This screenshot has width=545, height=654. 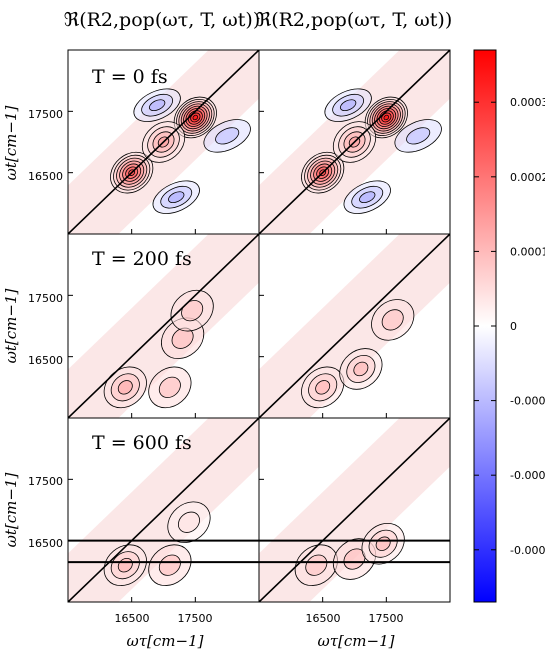 I want to click on column-title-right: ℜ(R2,pop(ωτ, T, ωt)), so click(x=354, y=20).